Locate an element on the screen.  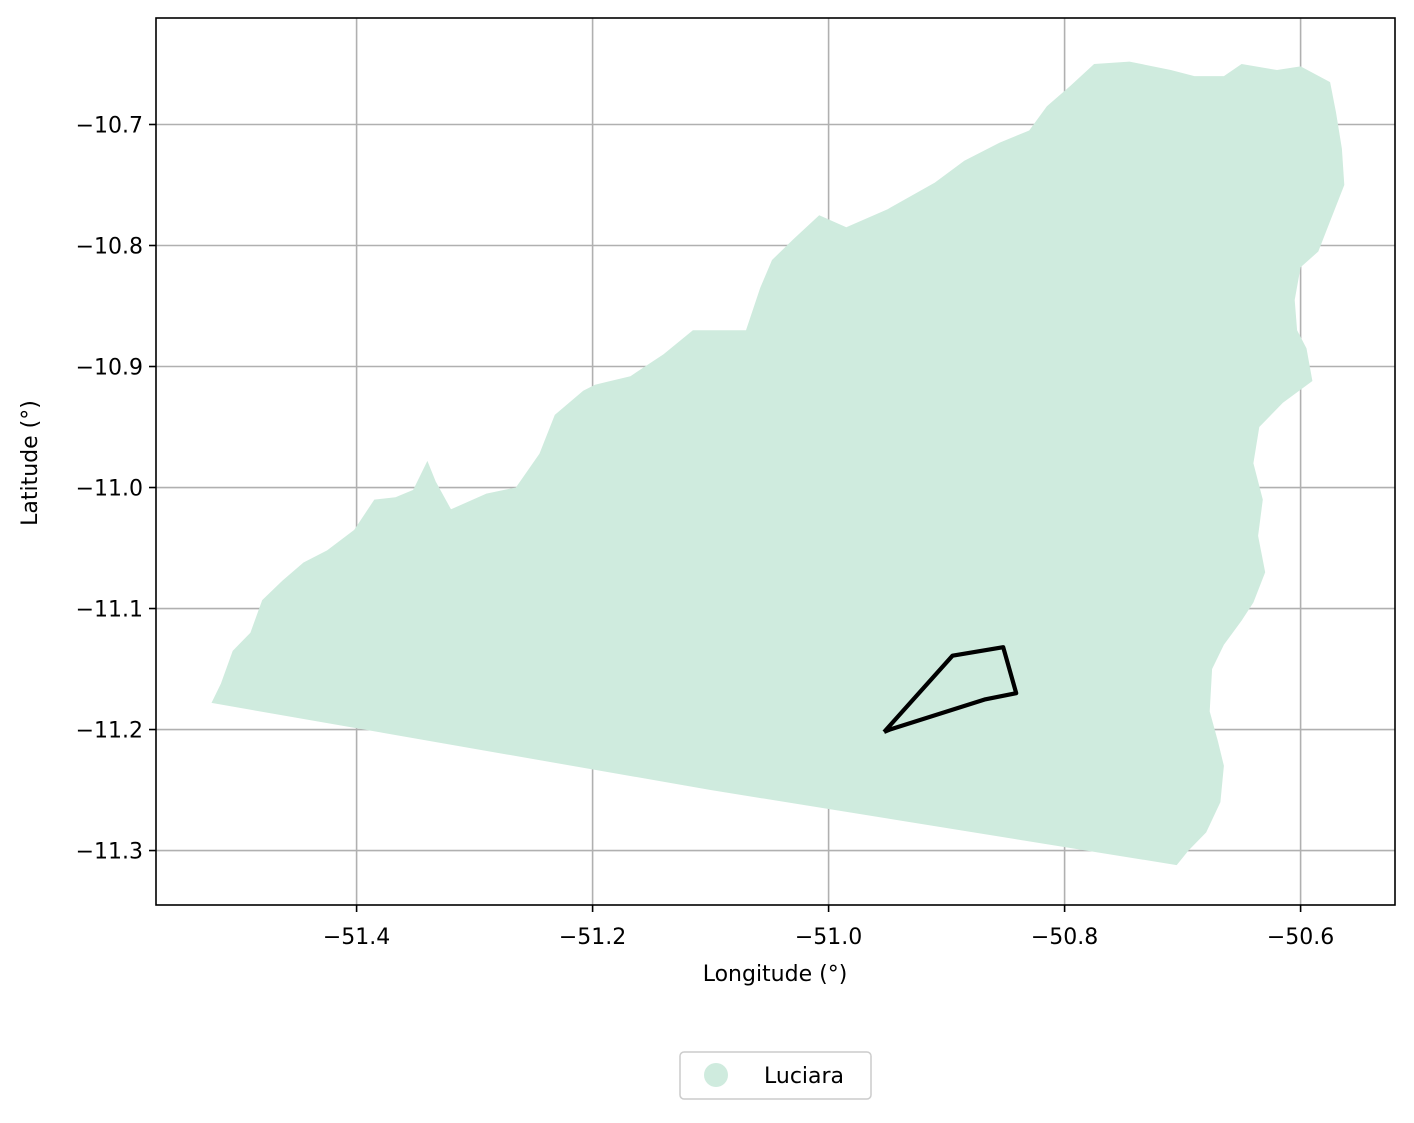
y-tick-label: −11.1 is located at coordinates (109, 610).